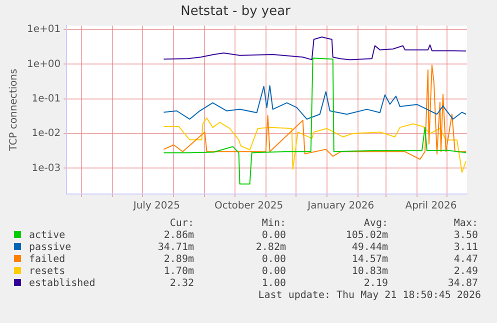 The image size is (497, 323). Describe the element at coordinates (465, 236) in the screenshot. I see `text: 3.50` at that location.